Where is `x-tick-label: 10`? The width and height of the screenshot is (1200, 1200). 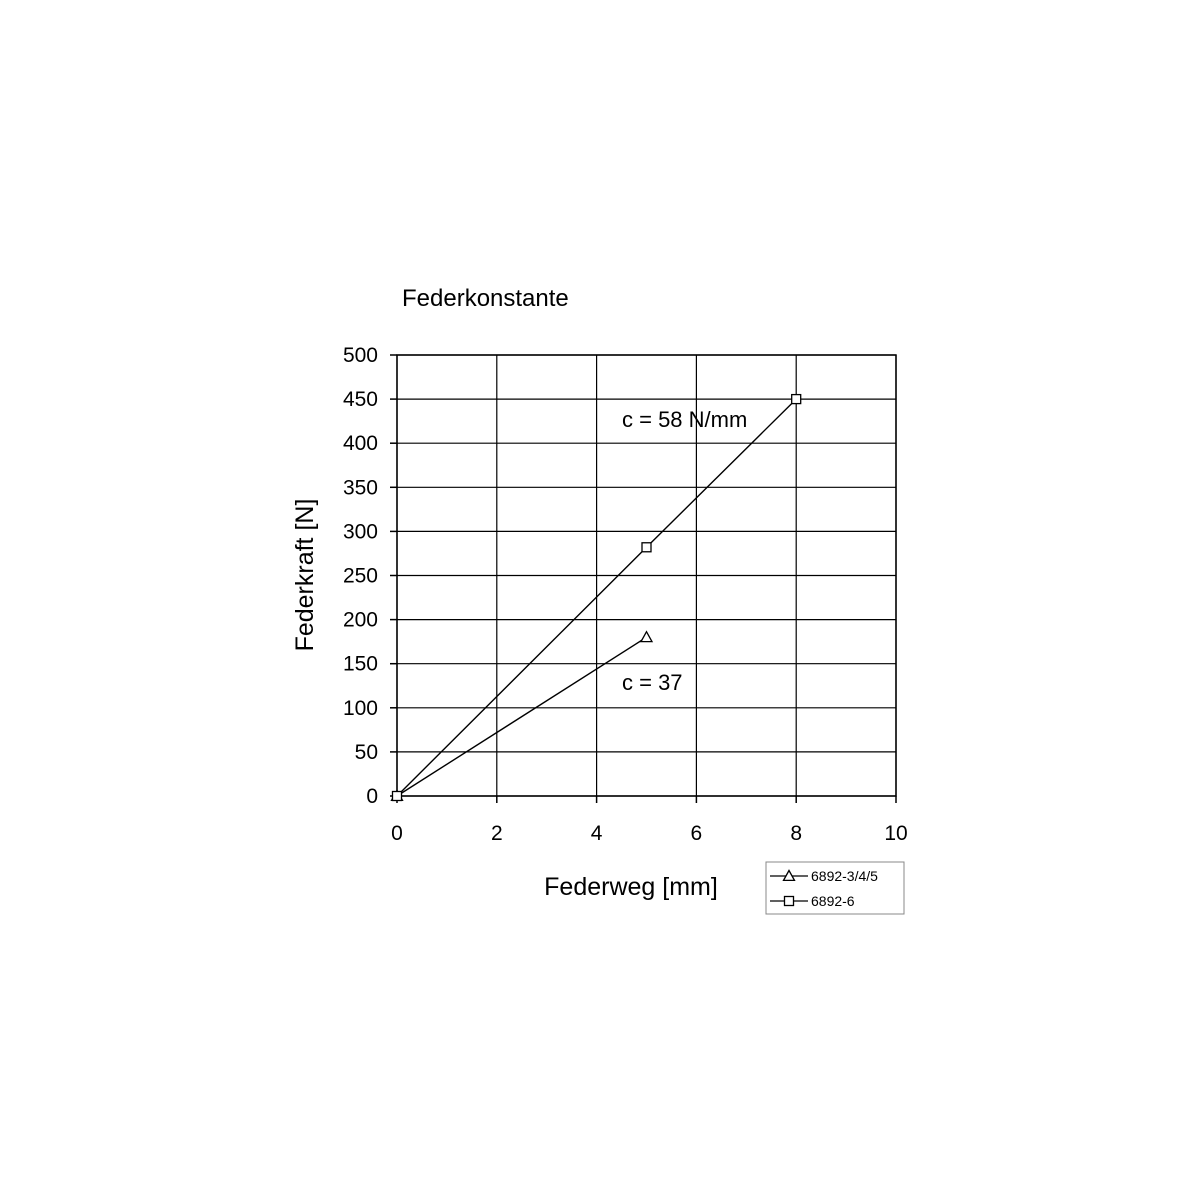 x-tick-label: 10 is located at coordinates (895, 833).